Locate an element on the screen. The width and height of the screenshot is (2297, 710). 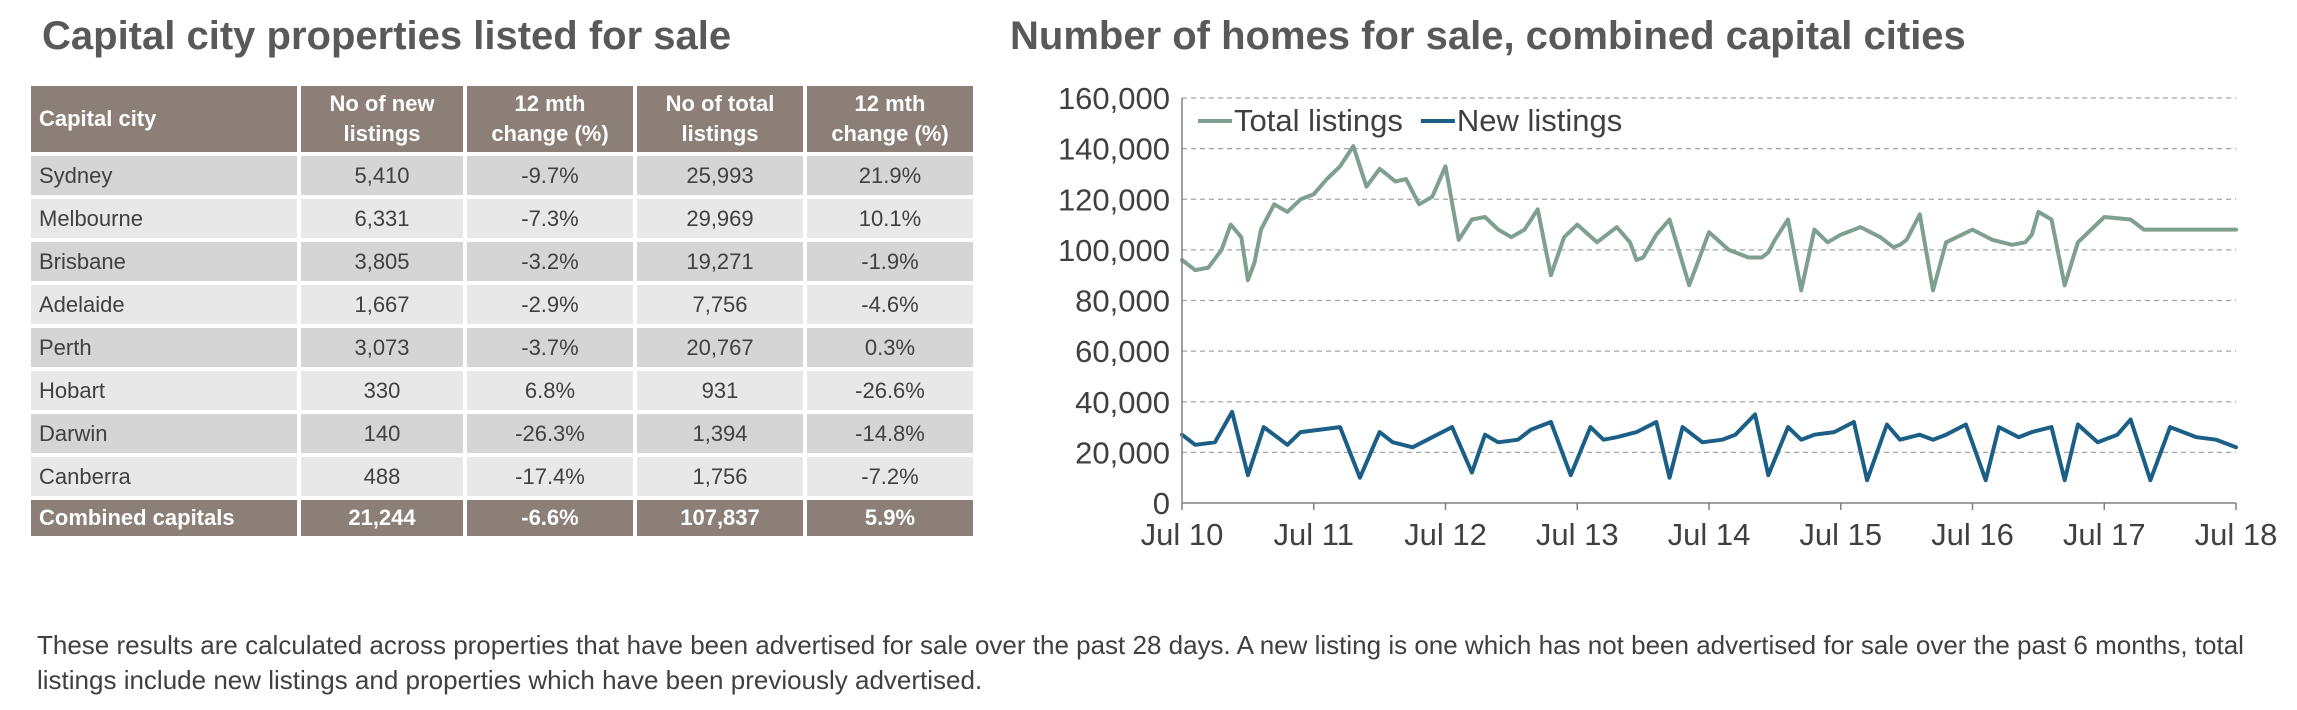
table-row: Darwin 140 -26.3% 1,394 -14.8% is located at coordinates (502, 433).